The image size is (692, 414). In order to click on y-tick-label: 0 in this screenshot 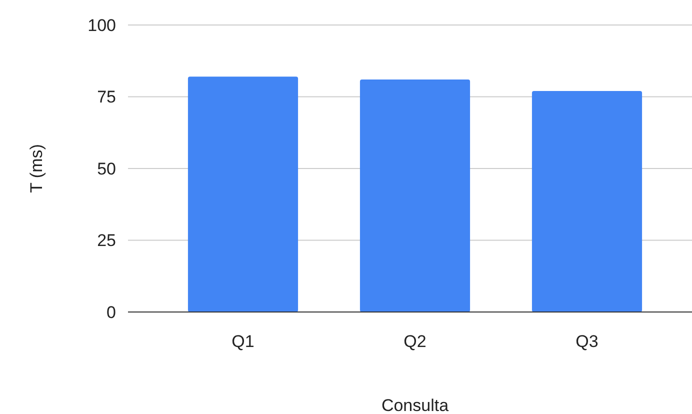, I will do `click(111, 312)`.